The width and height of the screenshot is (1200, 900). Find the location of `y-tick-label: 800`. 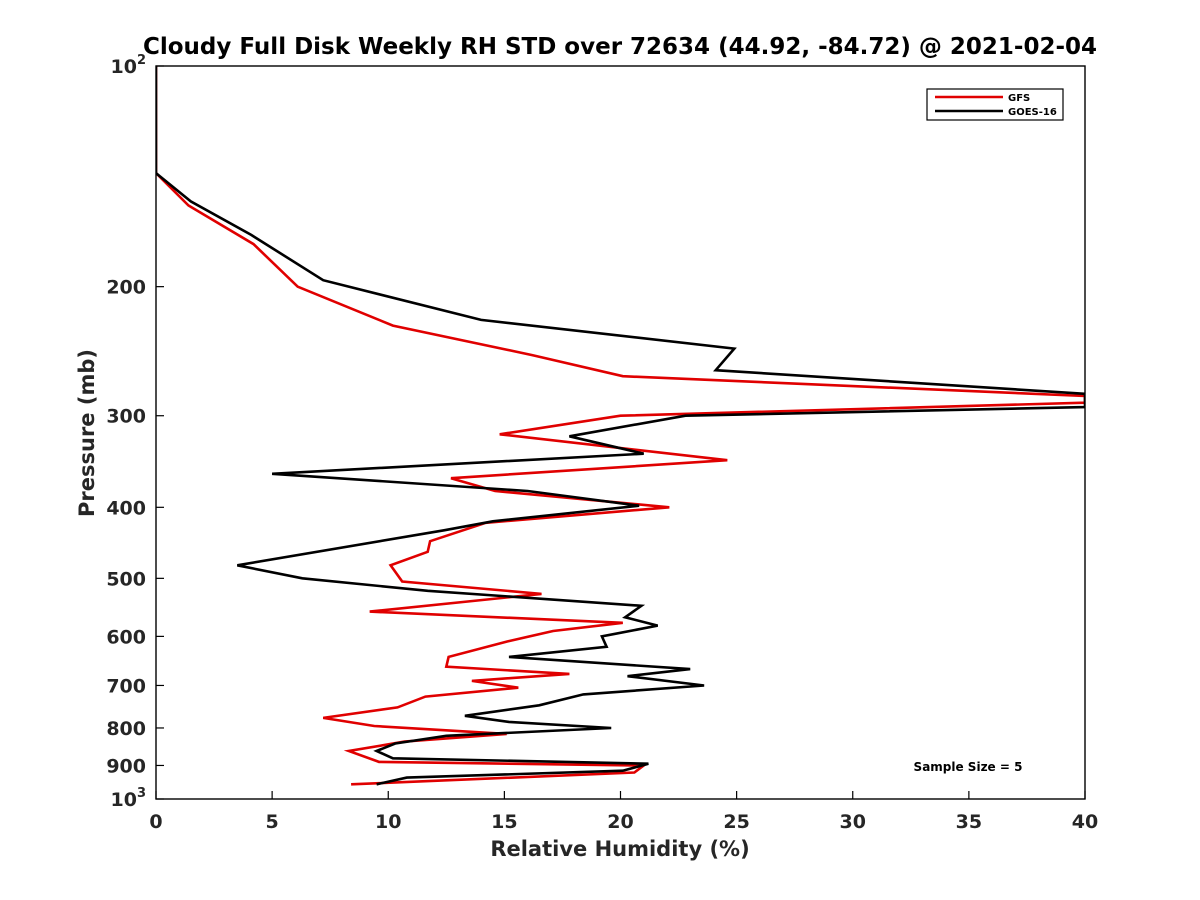

y-tick-label: 800 is located at coordinates (126, 729).